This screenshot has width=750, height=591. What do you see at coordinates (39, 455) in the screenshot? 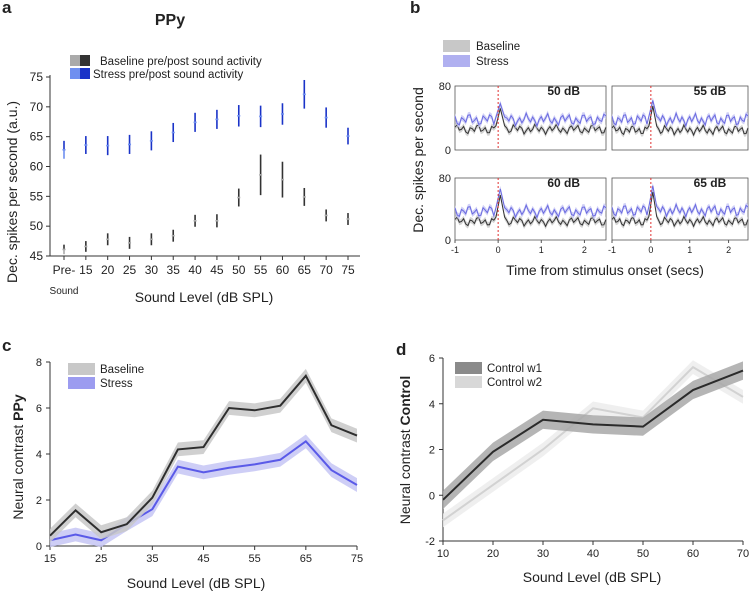
I see `c-ytick-label: 4` at bounding box center [39, 455].